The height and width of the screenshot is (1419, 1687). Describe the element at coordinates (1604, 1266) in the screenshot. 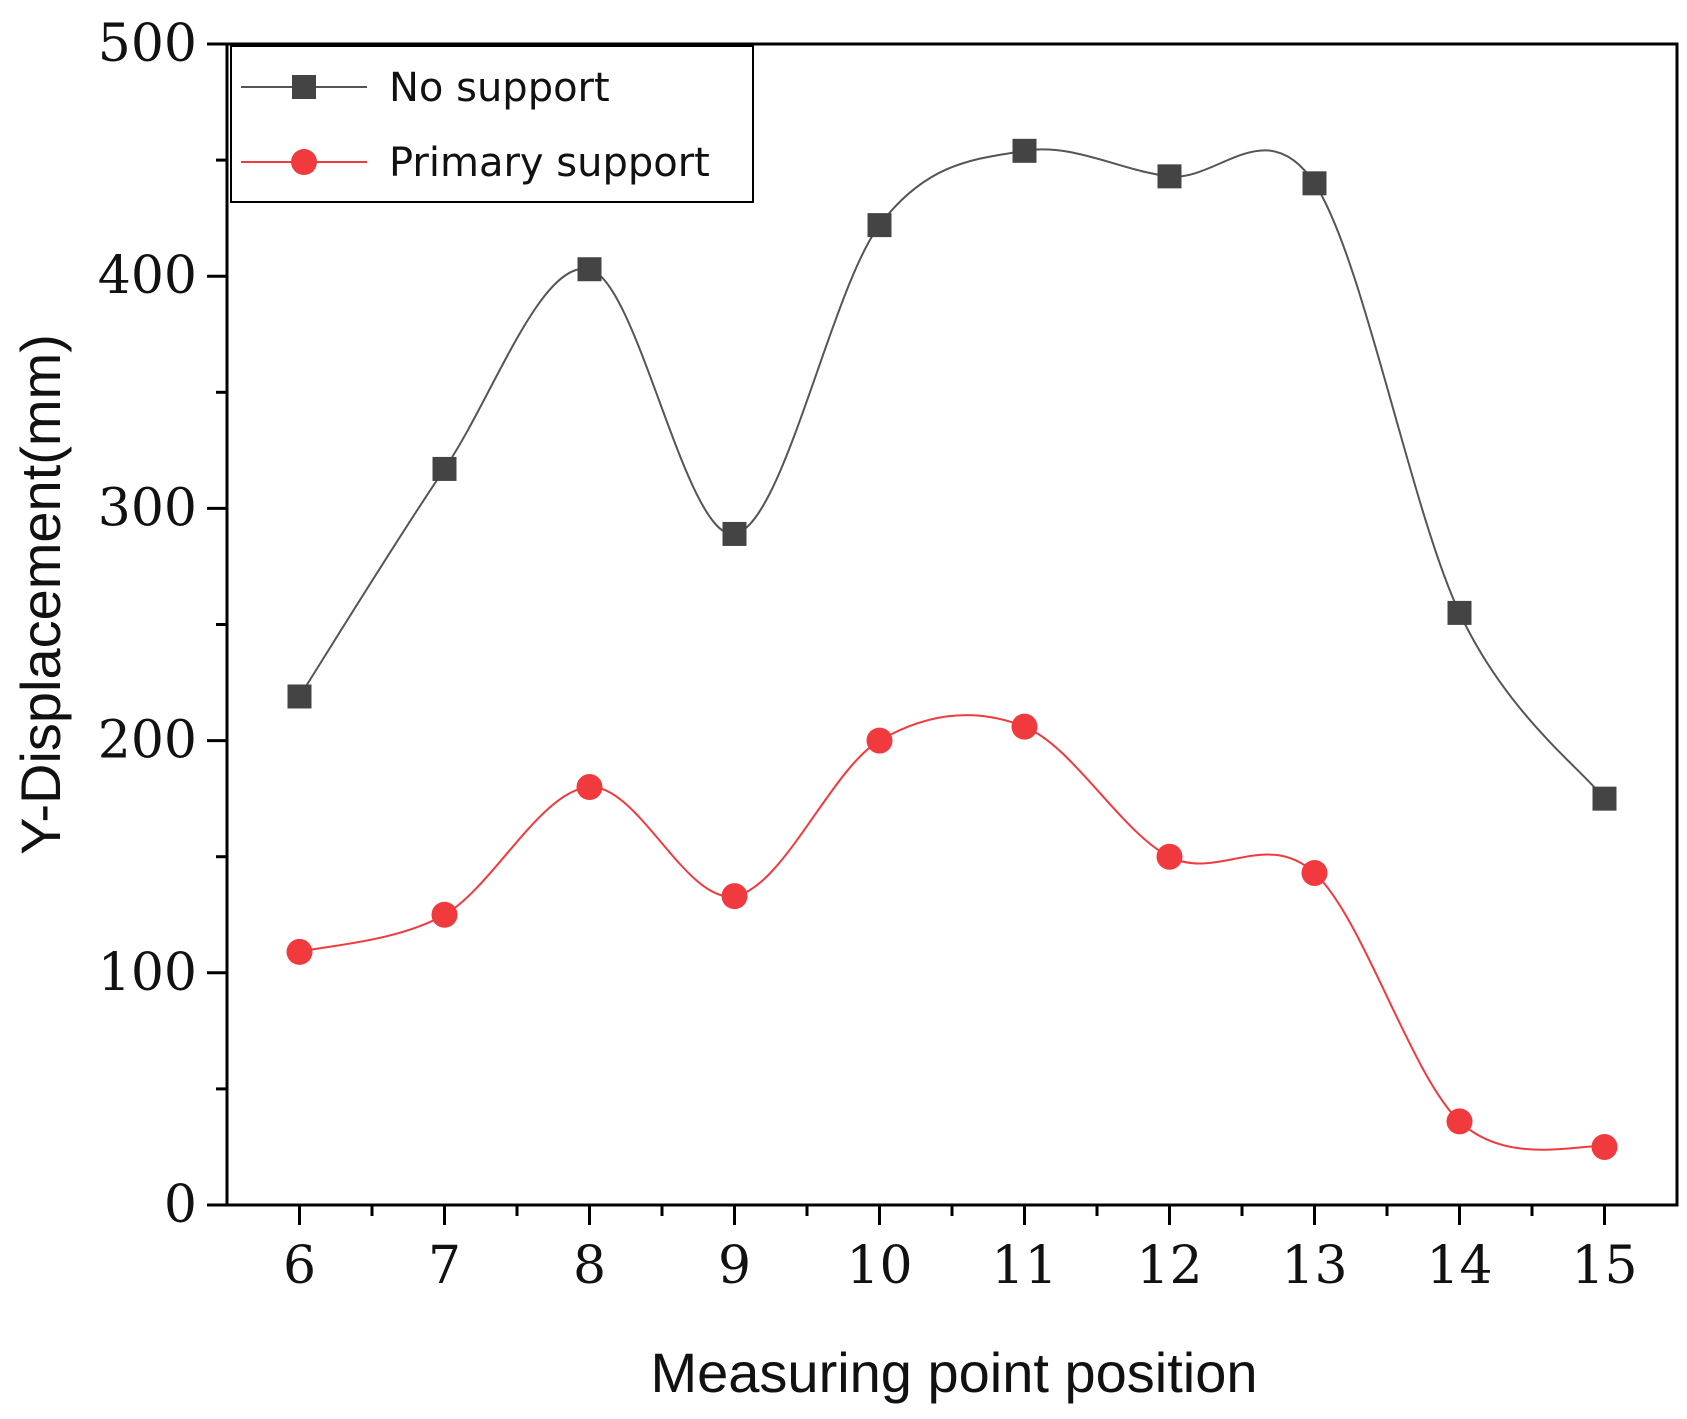

I see `x-tick-label: 15` at that location.